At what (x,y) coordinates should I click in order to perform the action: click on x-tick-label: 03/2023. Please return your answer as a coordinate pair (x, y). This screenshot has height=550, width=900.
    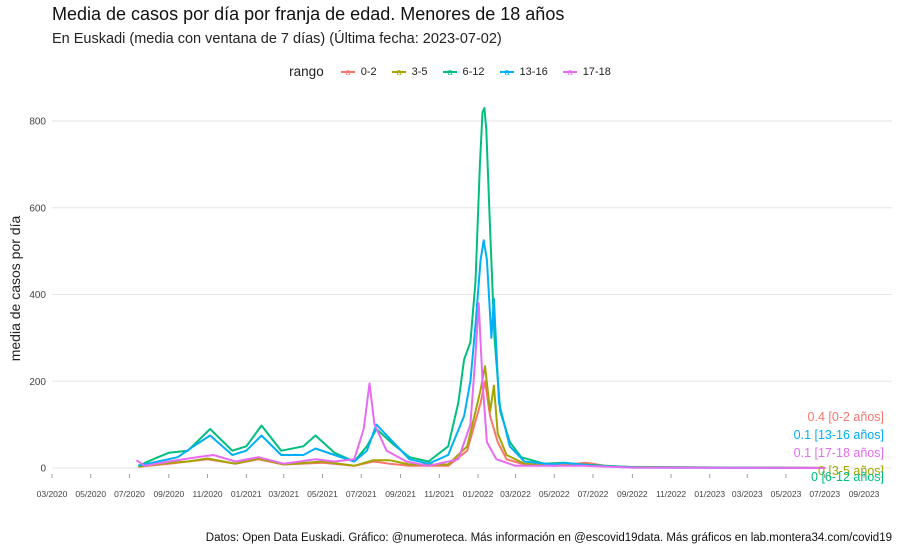
    Looking at the image, I should click on (747, 494).